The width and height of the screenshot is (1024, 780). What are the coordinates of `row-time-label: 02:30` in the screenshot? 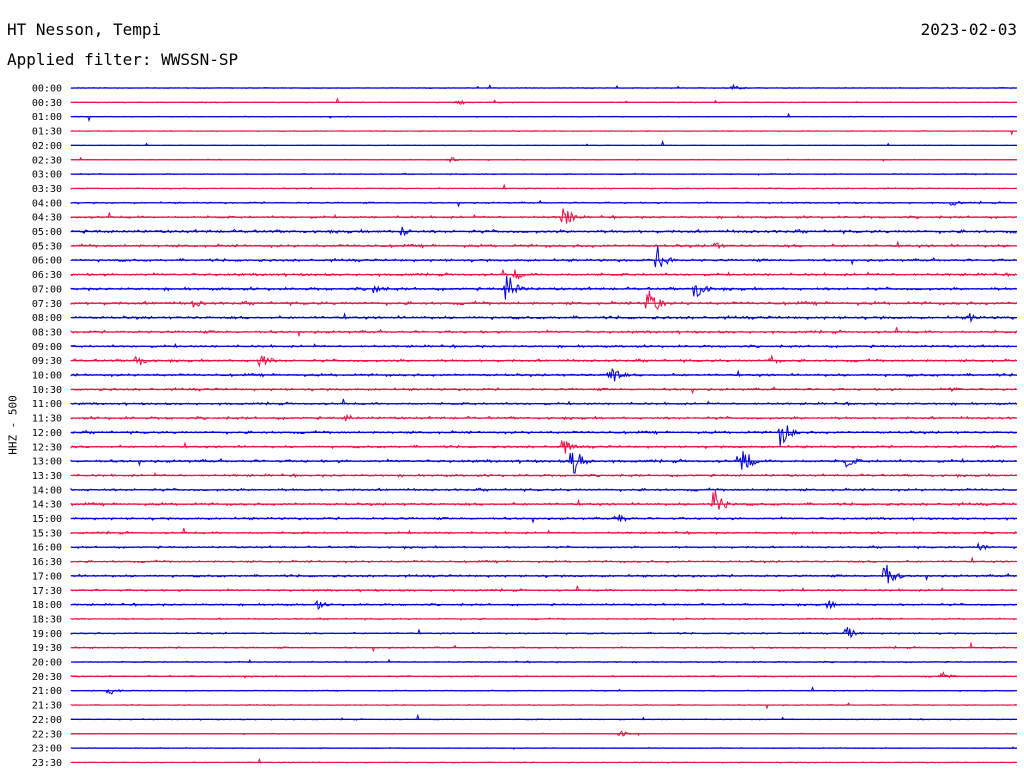 It's located at (47, 160).